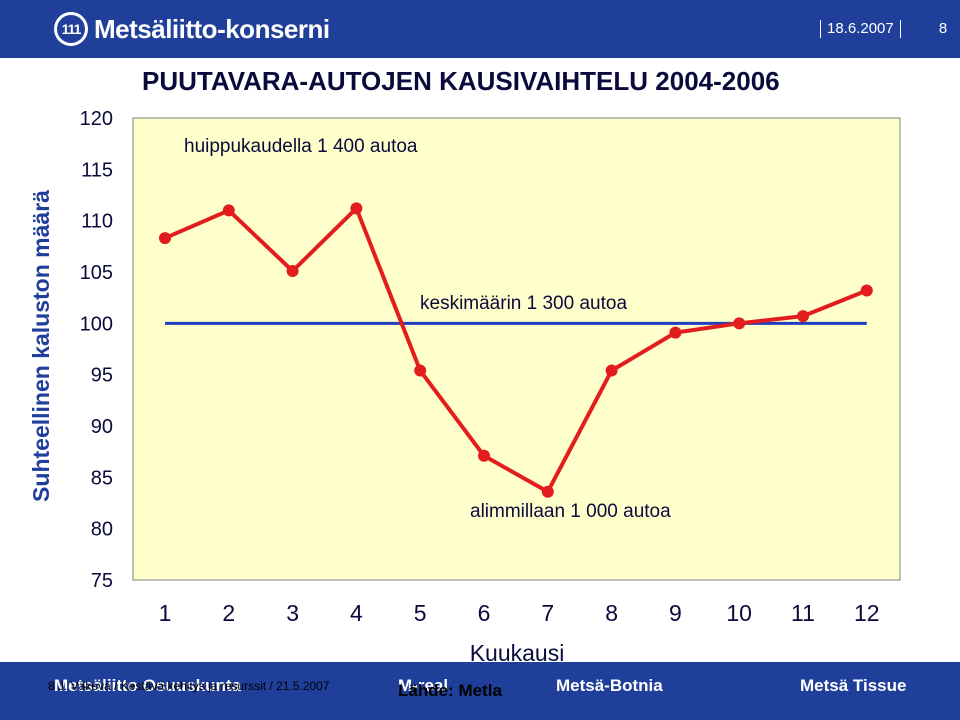  Describe the element at coordinates (97, 170) in the screenshot. I see `y-tick-label: 115` at that location.